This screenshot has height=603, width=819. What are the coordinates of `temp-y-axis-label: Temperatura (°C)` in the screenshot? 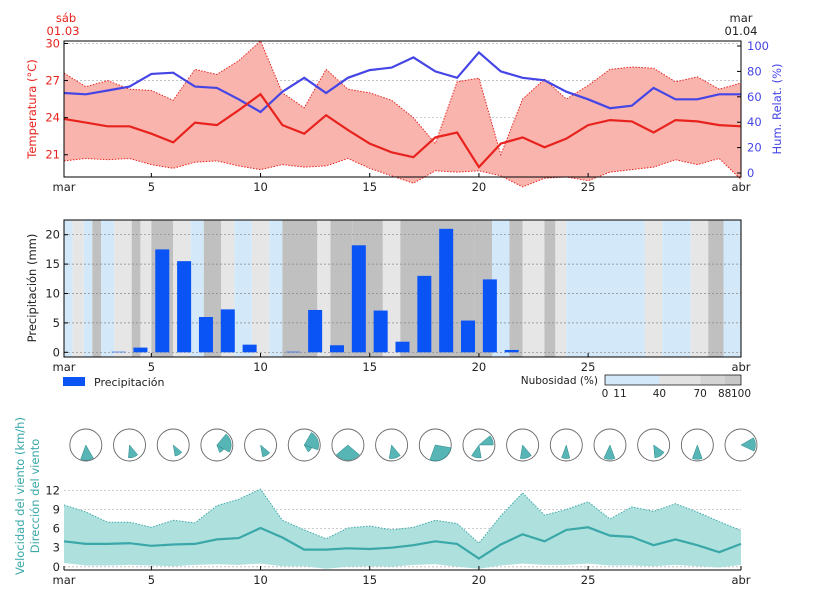 It's located at (32, 109).